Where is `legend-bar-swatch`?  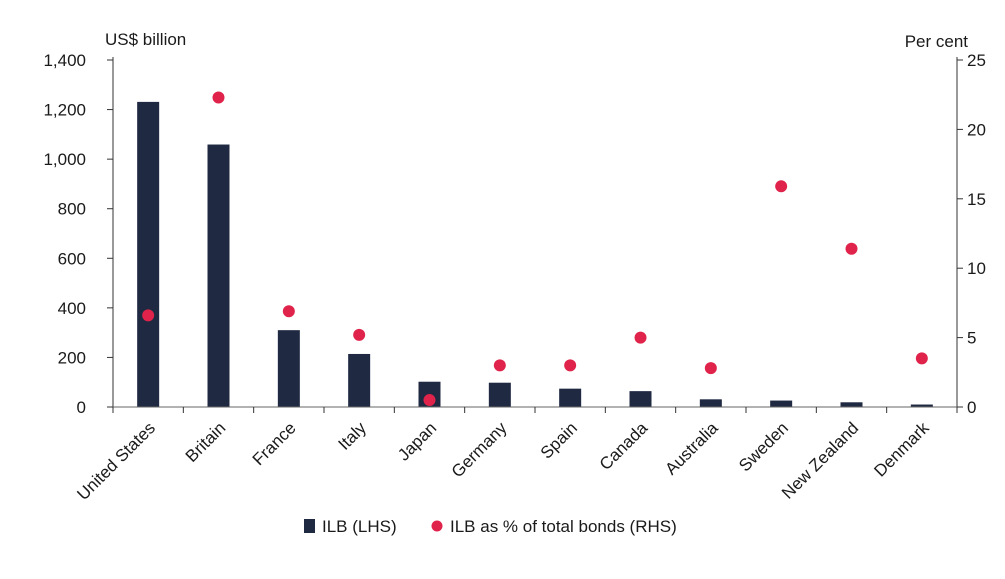 legend-bar-swatch is located at coordinates (309, 526).